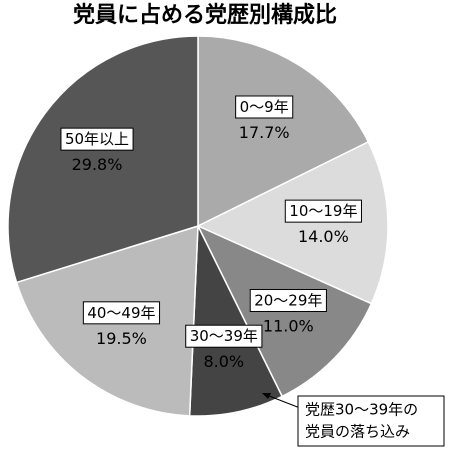 Image resolution: width=450 pixels, height=455 pixels. What do you see at coordinates (266, 396) in the screenshot?
I see `annotation-arrowhead` at bounding box center [266, 396].